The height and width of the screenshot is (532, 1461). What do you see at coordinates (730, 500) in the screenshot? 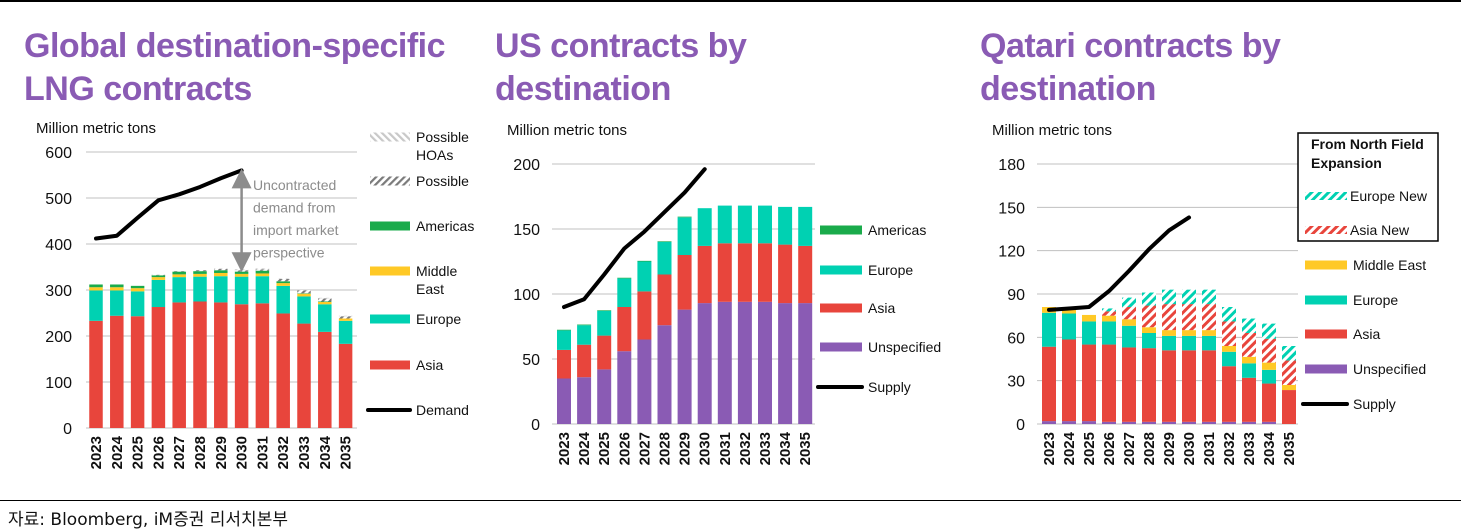
I see `bottom-rule` at bounding box center [730, 500].